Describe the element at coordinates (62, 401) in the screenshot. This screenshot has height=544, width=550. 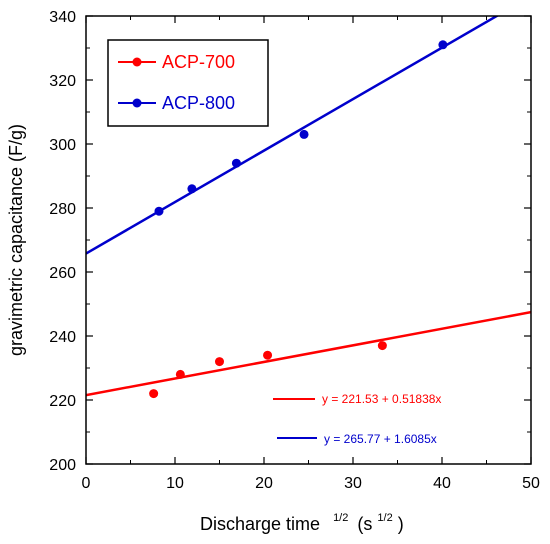
I see `y-tick-label-220: 220` at that location.